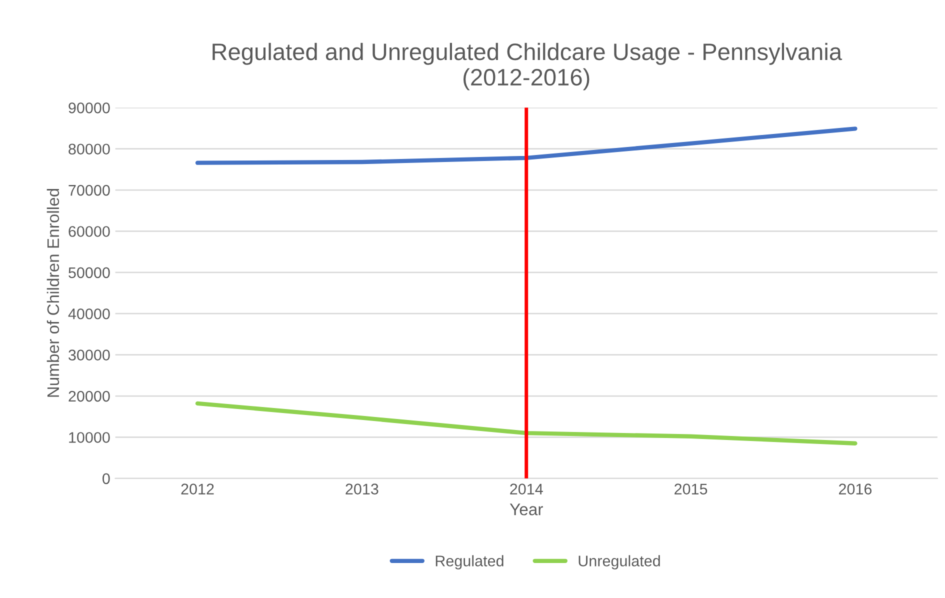 The height and width of the screenshot is (598, 945). Describe the element at coordinates (527, 66) in the screenshot. I see `chart-title: Regulated and Unregulated Childcare Usage - Pennsylvania (2012-2016)` at that location.